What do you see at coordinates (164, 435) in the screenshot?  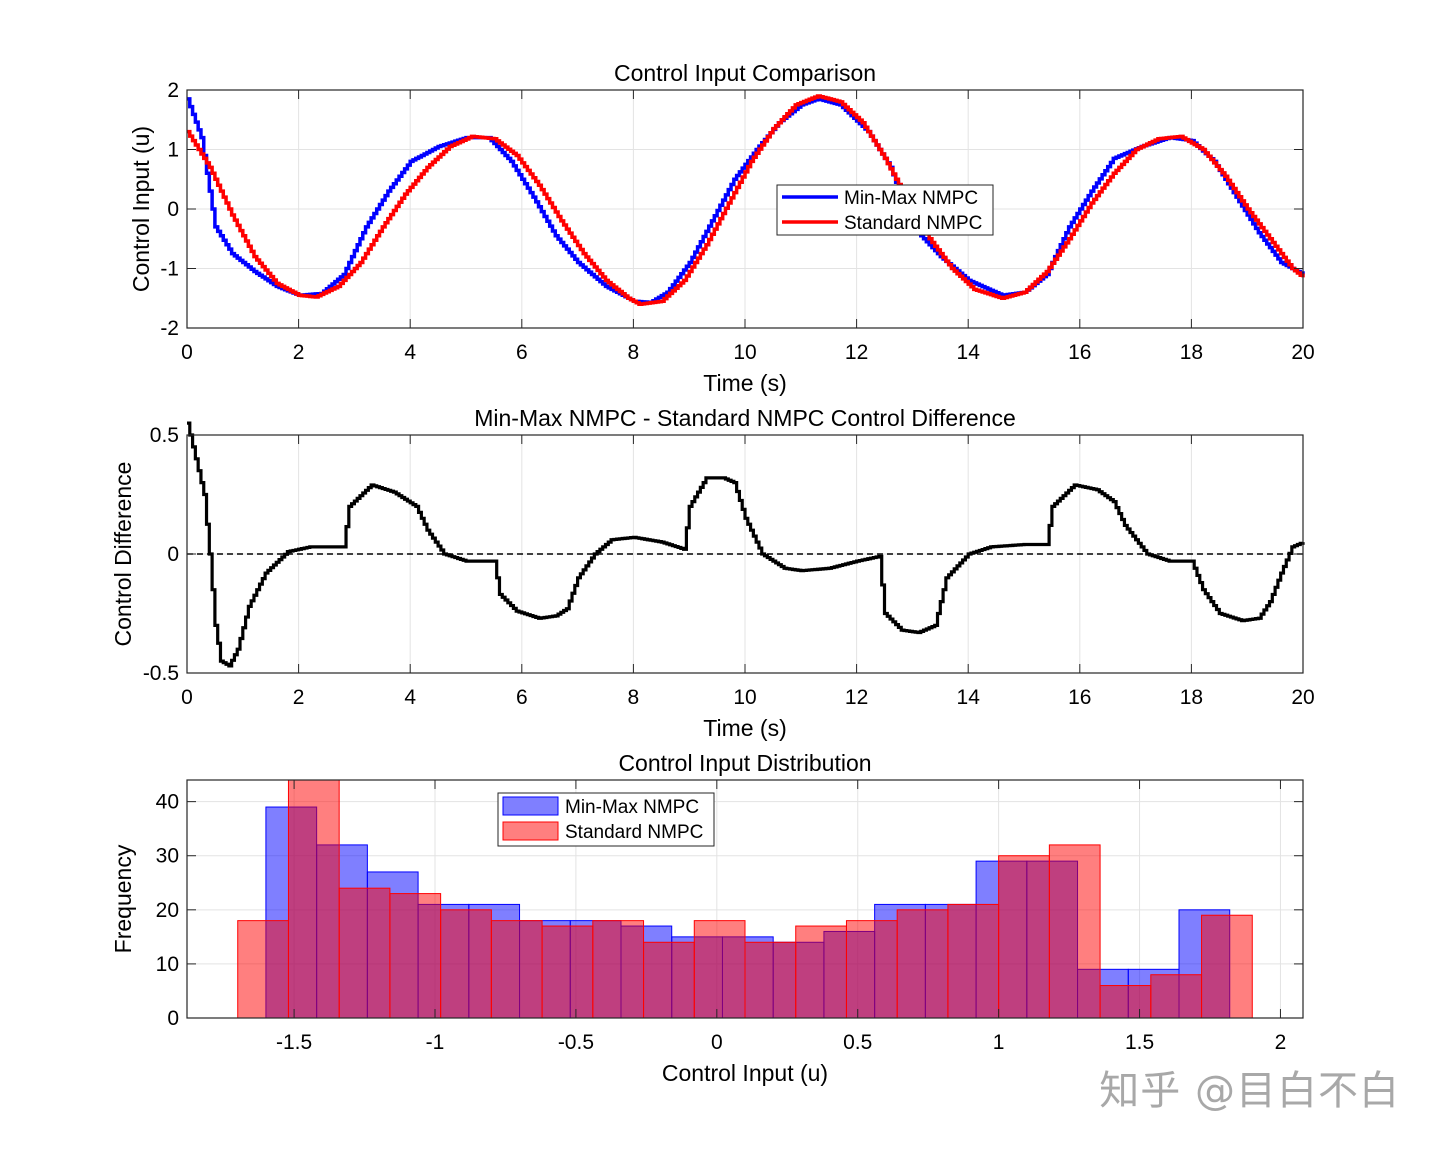 I see `y-tick-label: 0.5` at bounding box center [164, 435].